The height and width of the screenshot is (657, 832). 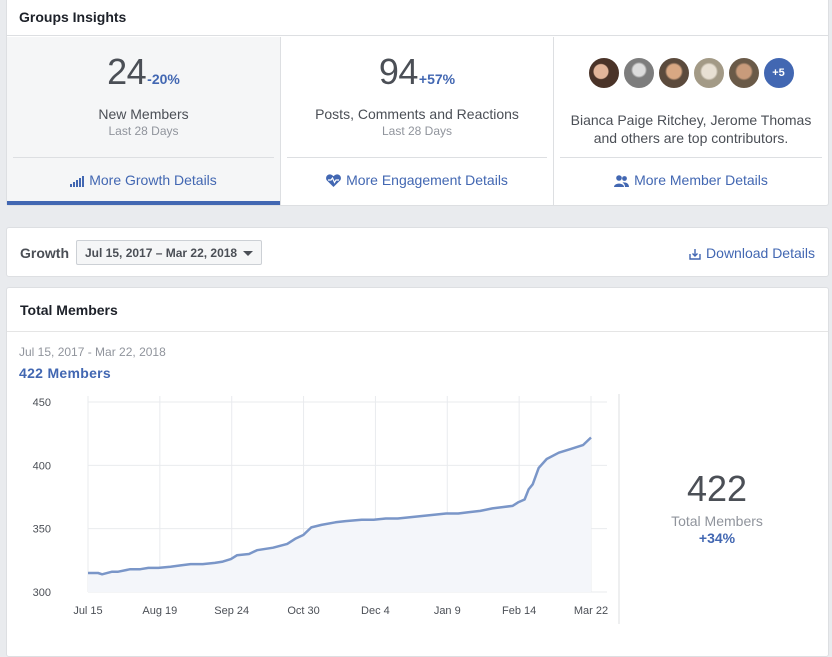 What do you see at coordinates (77, 181) in the screenshot?
I see `bar-chart-icon` at bounding box center [77, 181].